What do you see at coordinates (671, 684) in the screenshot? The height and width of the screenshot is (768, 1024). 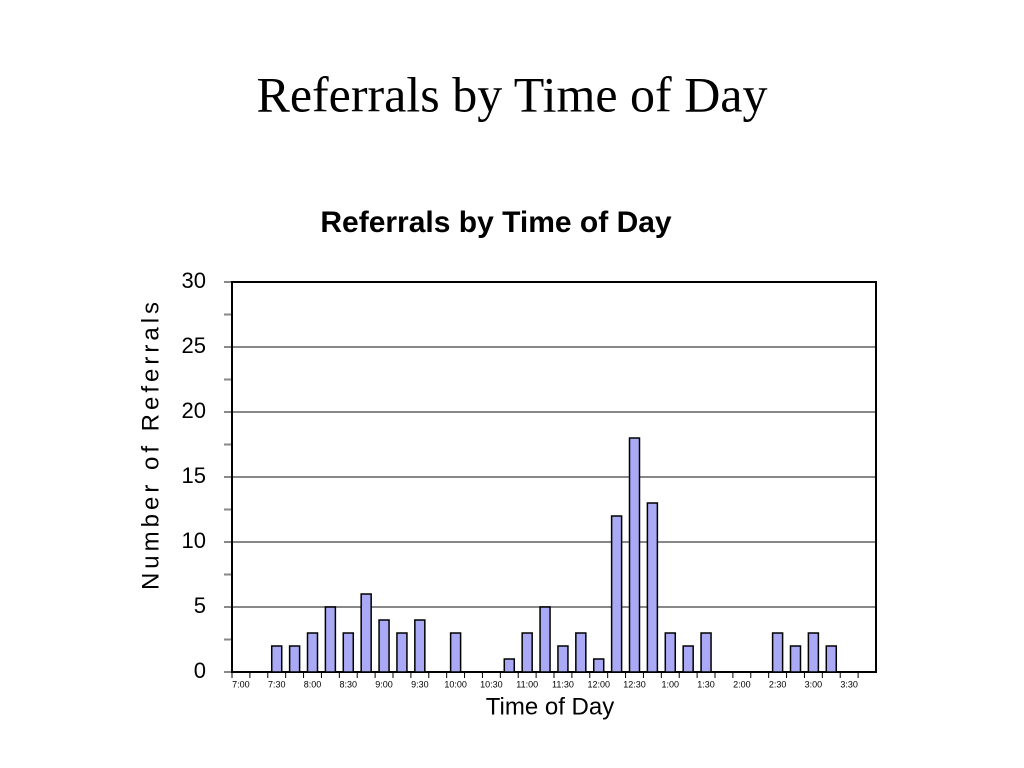 I see `x-tick-label: 1:00` at bounding box center [671, 684].